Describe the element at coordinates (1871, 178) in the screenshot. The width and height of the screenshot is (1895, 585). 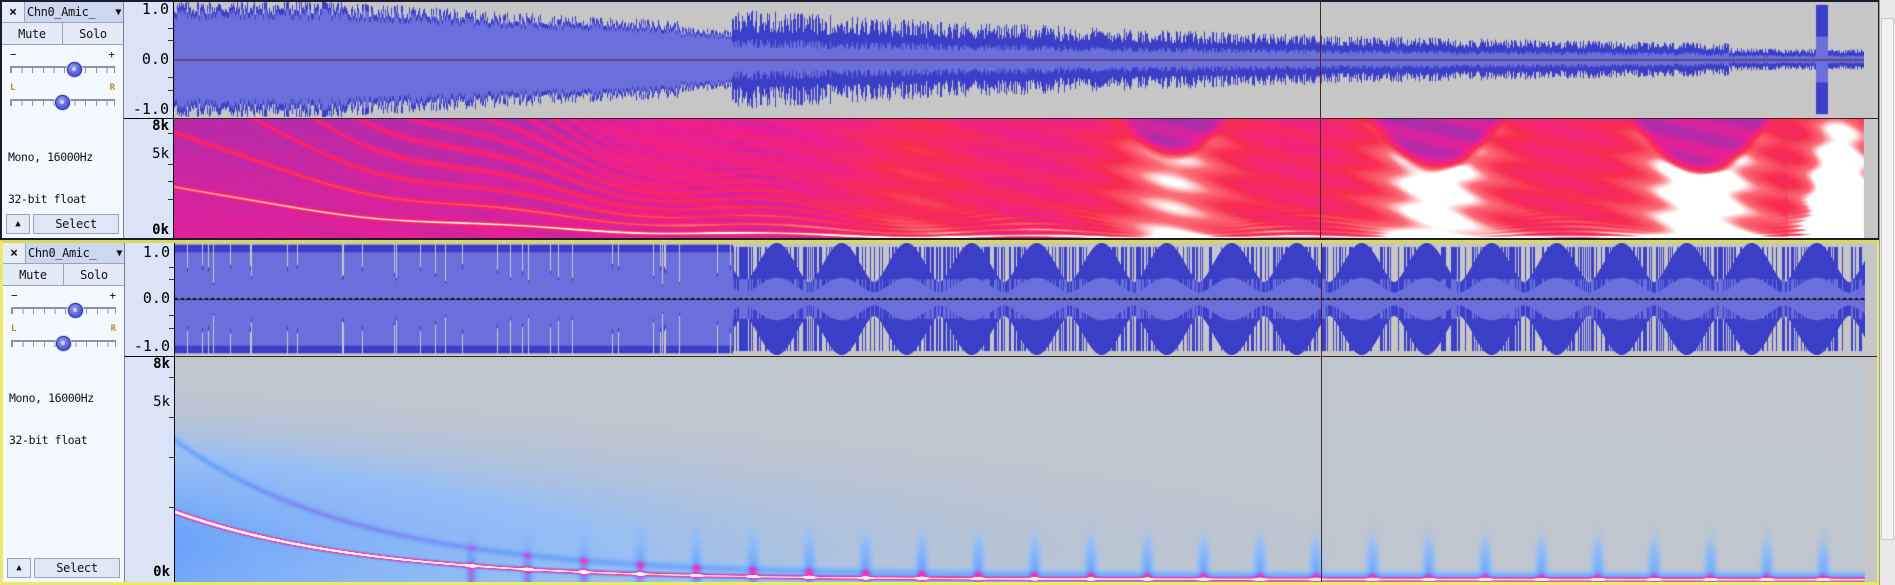
I see `track-1-spectrogram-tail` at that location.